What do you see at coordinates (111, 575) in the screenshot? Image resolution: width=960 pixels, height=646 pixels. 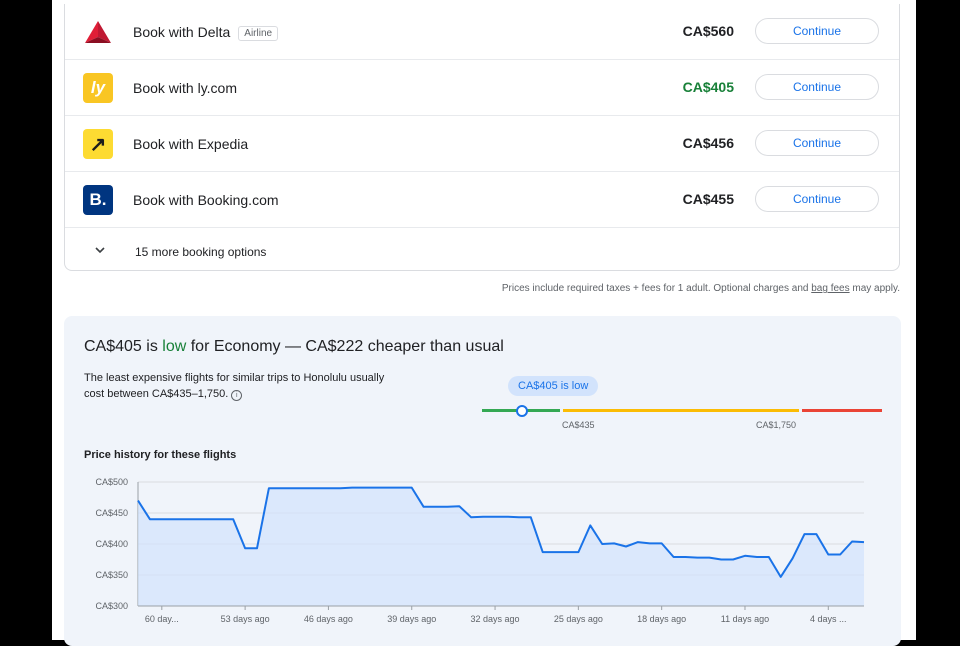 I see `y-tick-label: CA$350` at bounding box center [111, 575].